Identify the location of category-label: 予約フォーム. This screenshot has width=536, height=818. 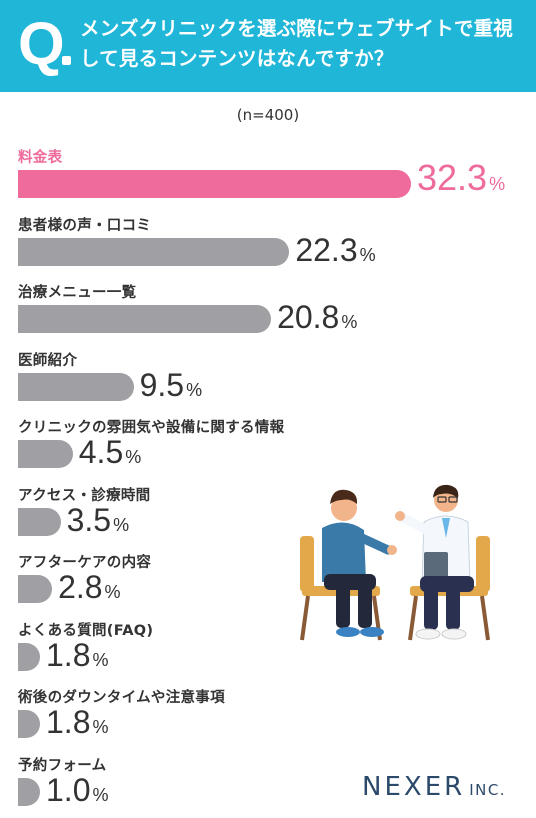
(62, 765).